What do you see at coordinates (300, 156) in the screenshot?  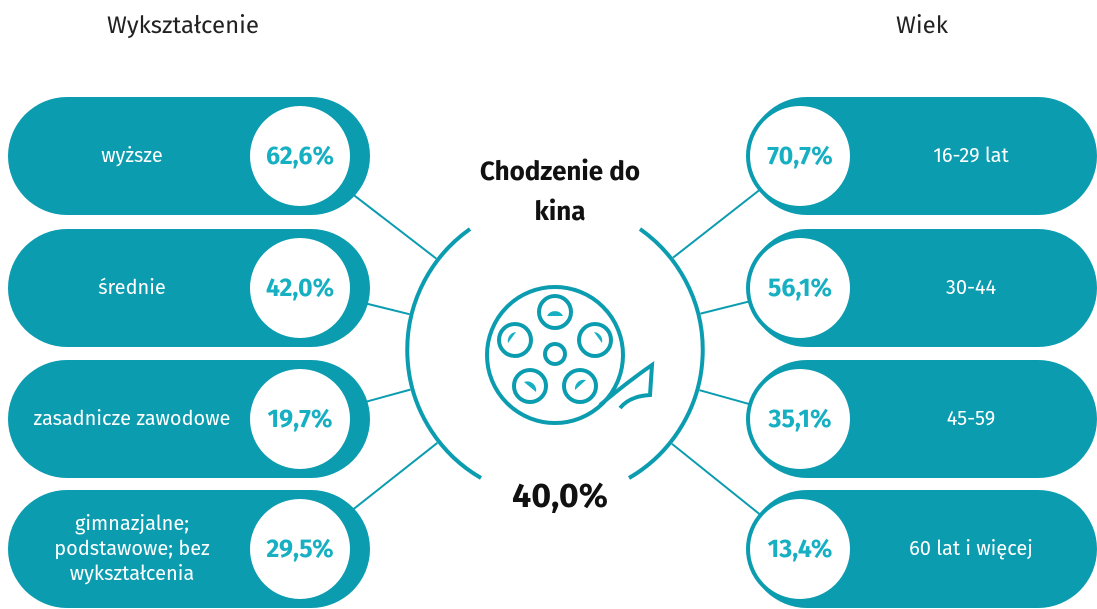 I see `item-value: 62,6%` at bounding box center [300, 156].